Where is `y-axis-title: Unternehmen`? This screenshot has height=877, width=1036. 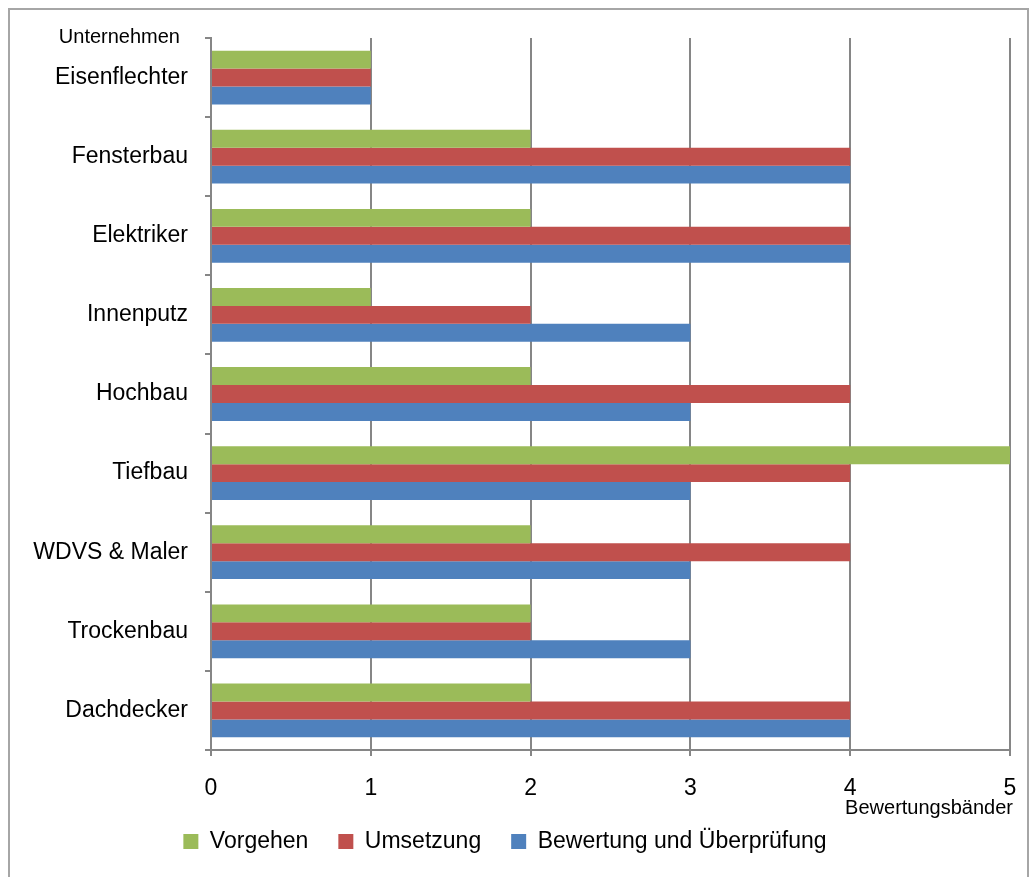
y-axis-title: Unternehmen is located at coordinates (119, 35).